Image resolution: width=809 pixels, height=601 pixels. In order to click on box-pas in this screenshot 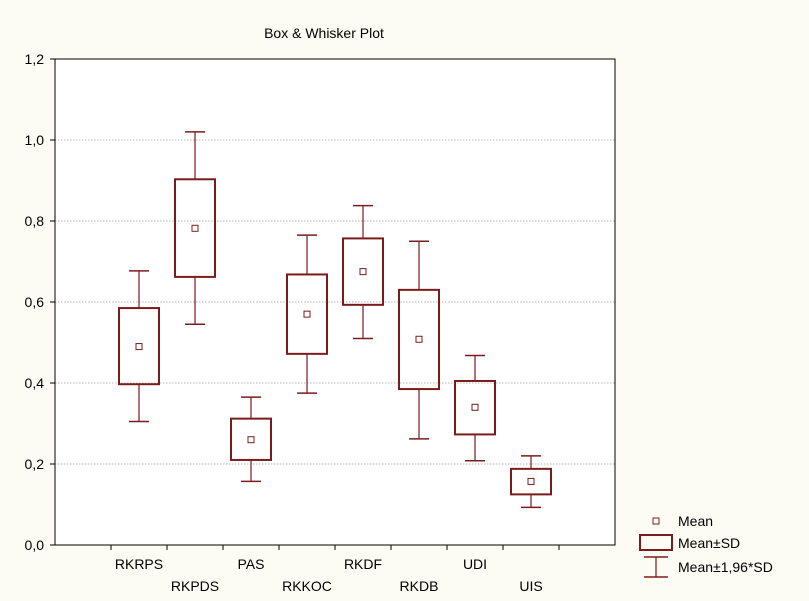, I will do `click(251, 439)`.